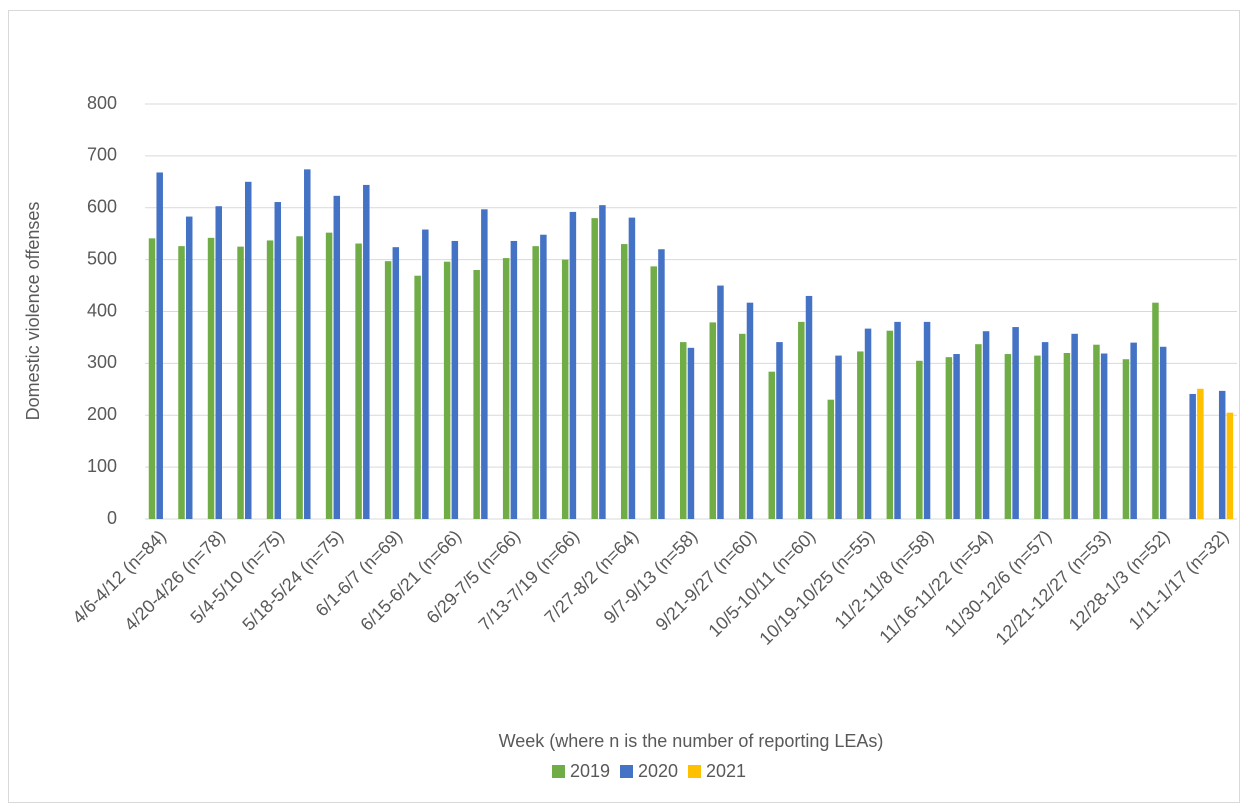 The image size is (1248, 810). Describe the element at coordinates (112, 518) in the screenshot. I see `y-tick-label: 0` at that location.